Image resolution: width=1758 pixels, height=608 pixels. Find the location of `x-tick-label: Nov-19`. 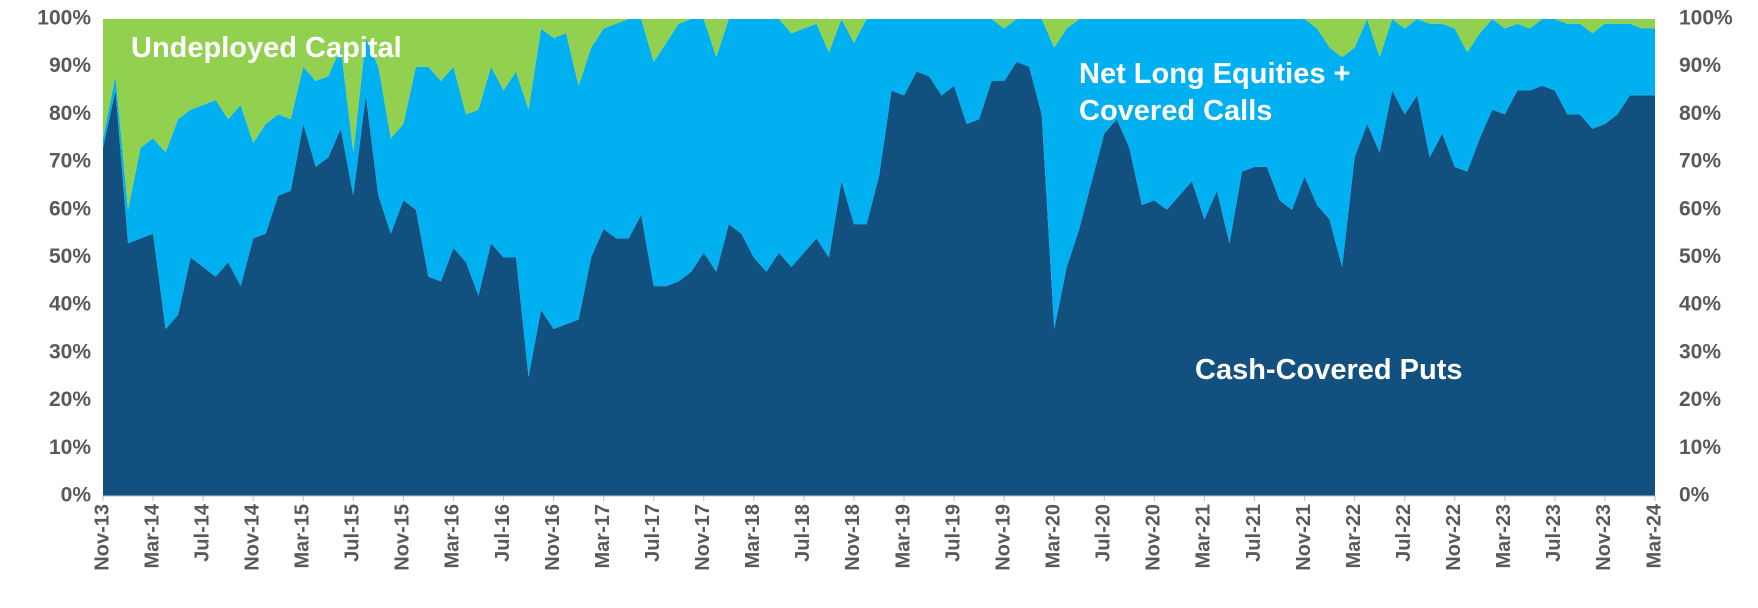

x-tick-label: Nov-19 is located at coordinates (1003, 537).